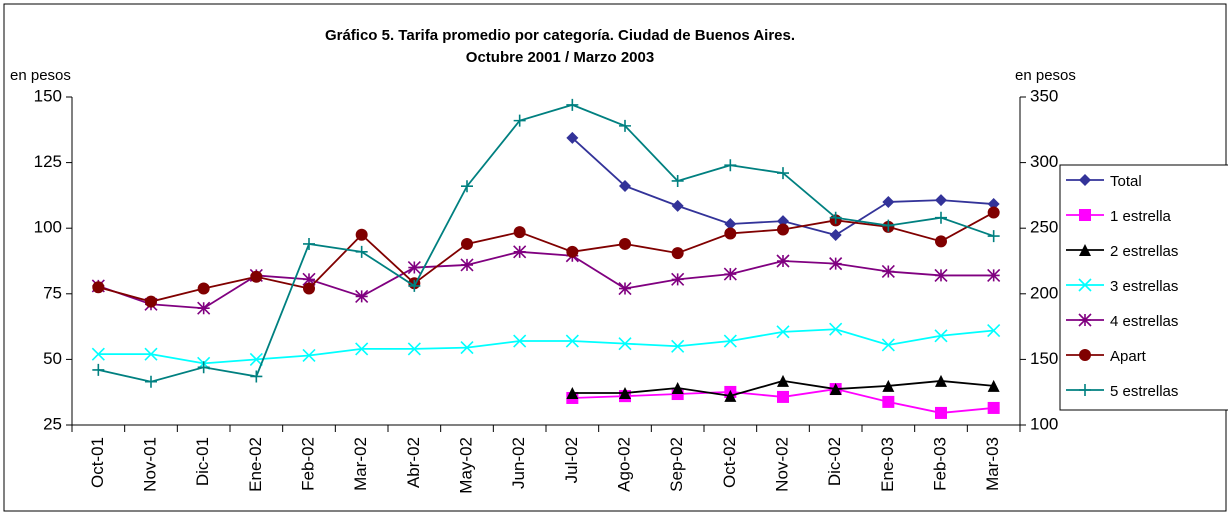 Image resolution: width=1228 pixels, height=513 pixels. I want to click on x-tick-label: Nov-01, so click(149, 464).